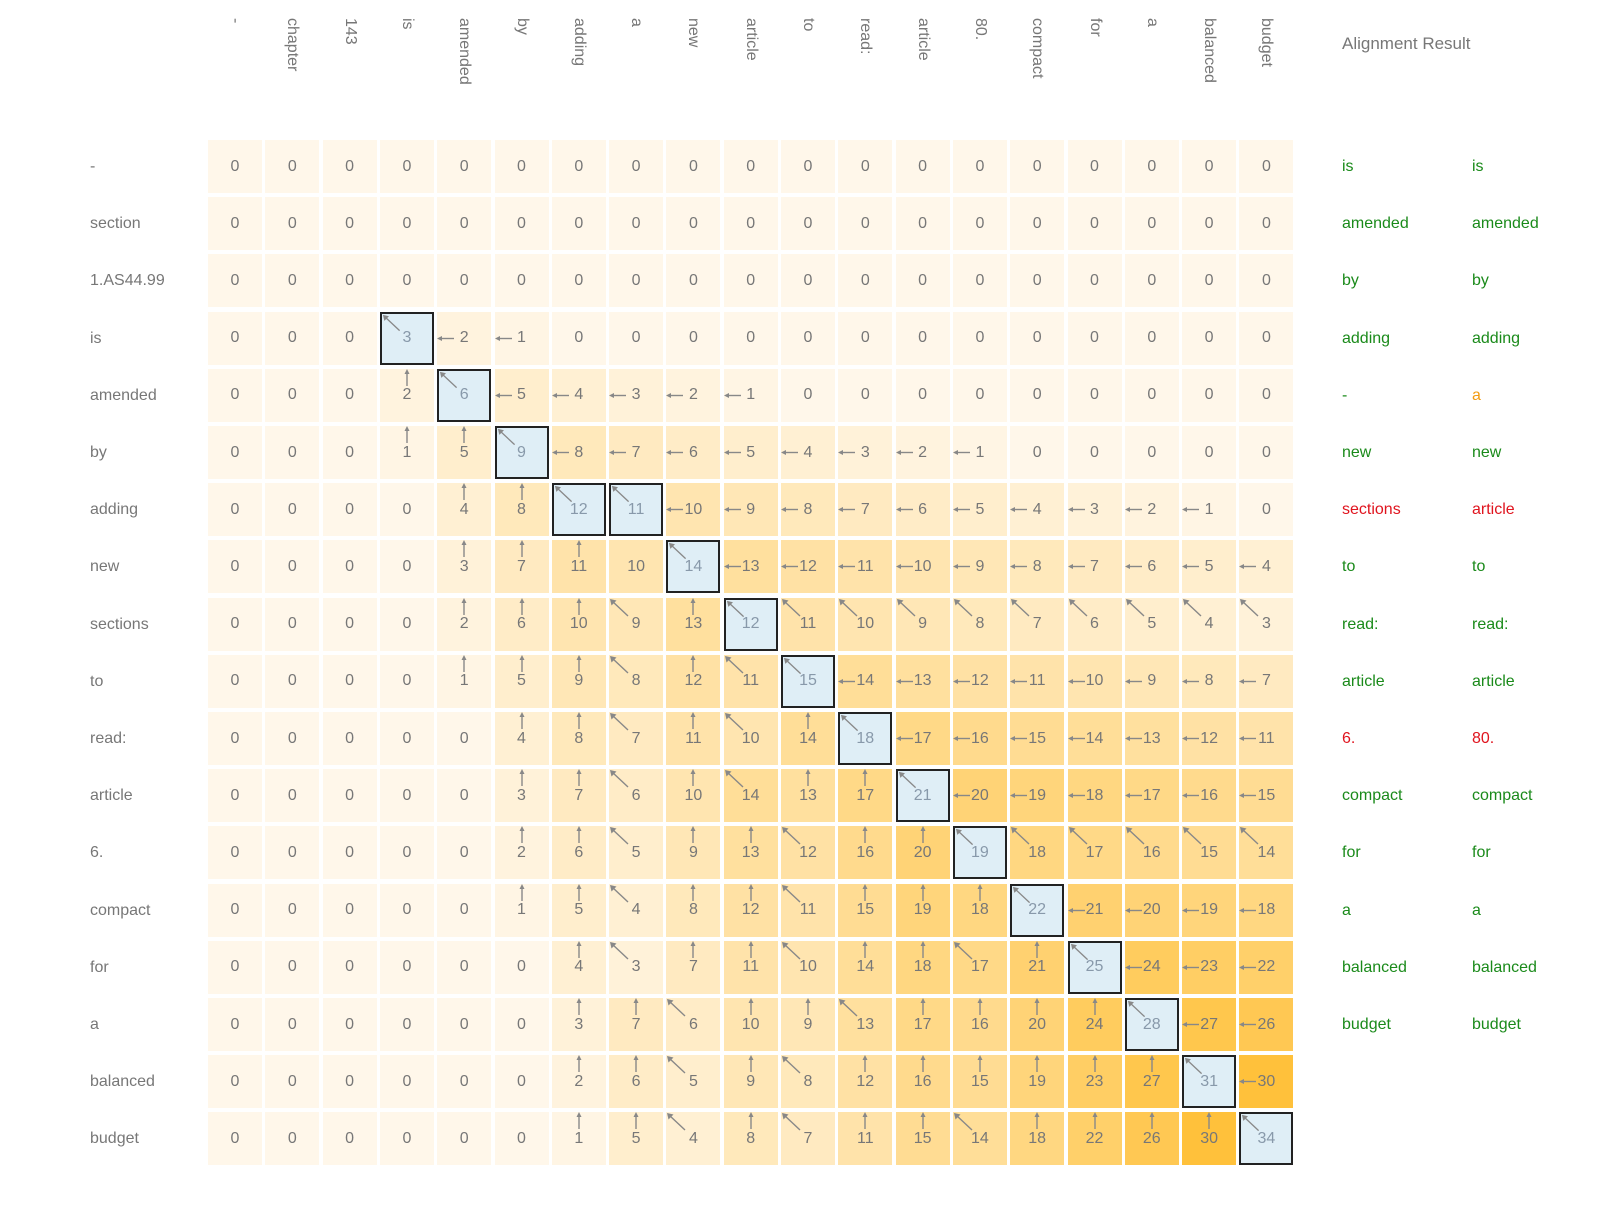 This screenshot has width=1600, height=1224. What do you see at coordinates (465, 51) in the screenshot?
I see `column-header-label: amended` at bounding box center [465, 51].